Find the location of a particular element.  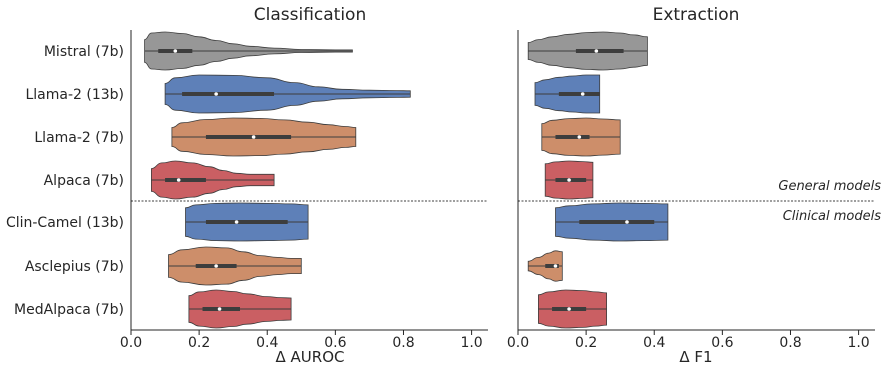

x-axis-label-classification: Δ AUROC is located at coordinates (310, 357).